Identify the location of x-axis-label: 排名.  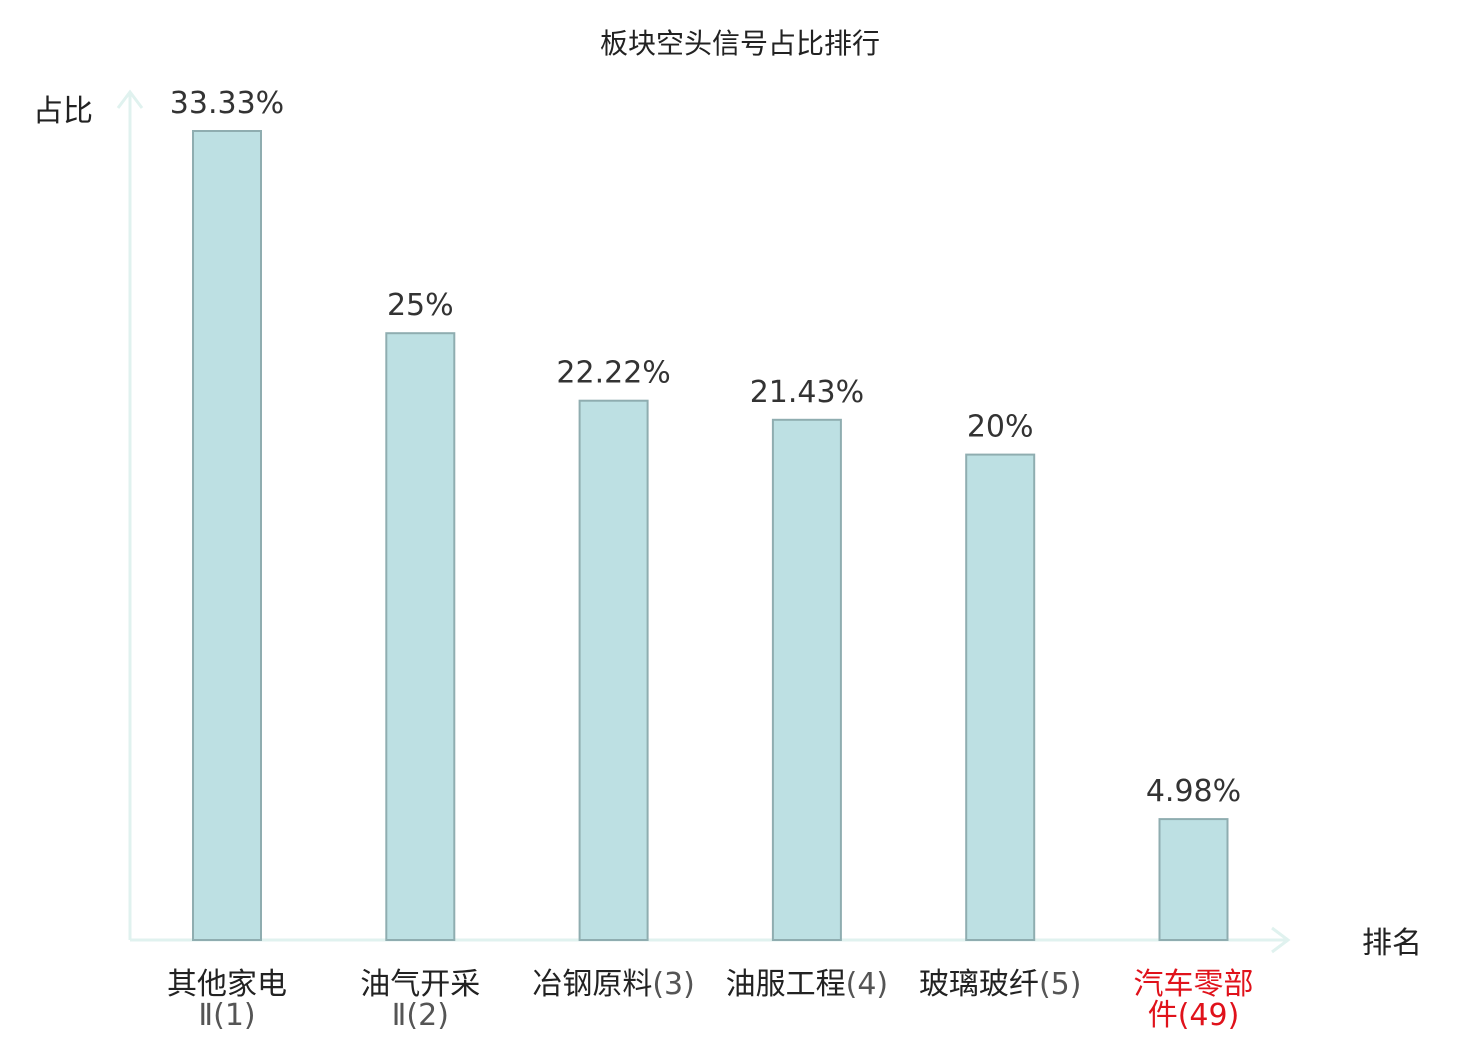
(1392, 943).